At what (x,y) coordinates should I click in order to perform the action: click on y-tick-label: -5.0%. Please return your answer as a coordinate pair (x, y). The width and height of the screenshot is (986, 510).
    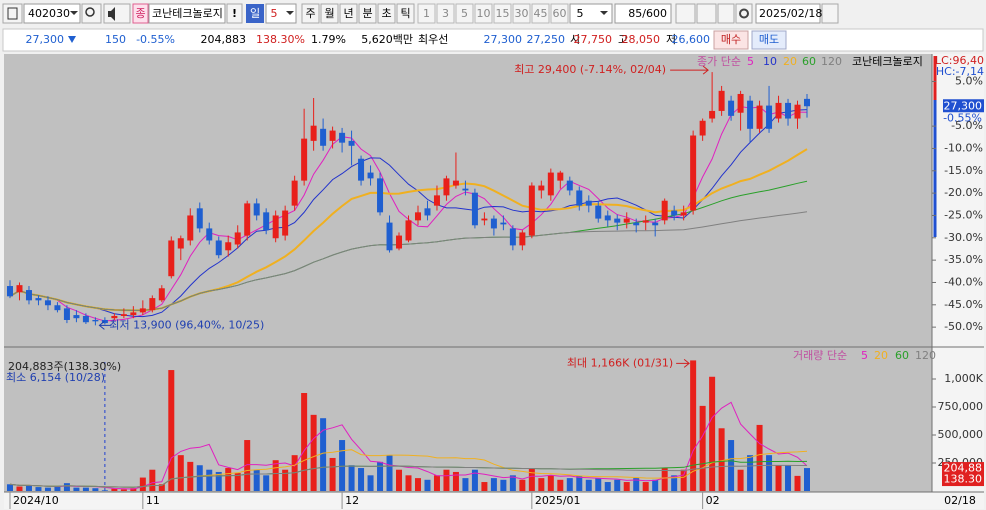
    Looking at the image, I should click on (967, 125).